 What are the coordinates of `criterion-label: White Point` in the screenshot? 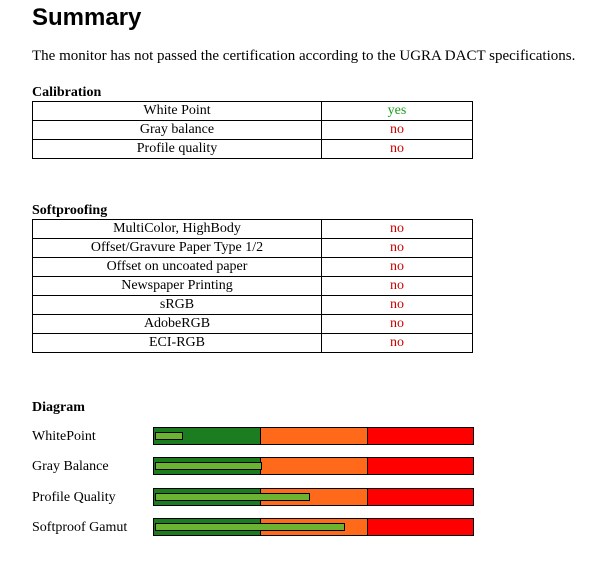 It's located at (177, 111).